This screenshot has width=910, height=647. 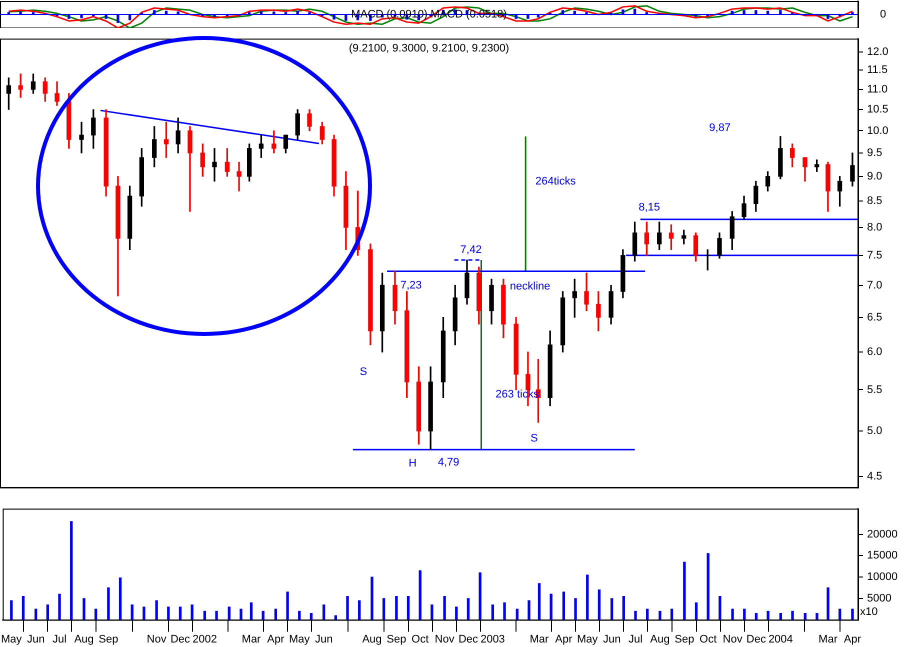 What do you see at coordinates (874, 285) in the screenshot?
I see `y-tick-label: 7.0` at bounding box center [874, 285].